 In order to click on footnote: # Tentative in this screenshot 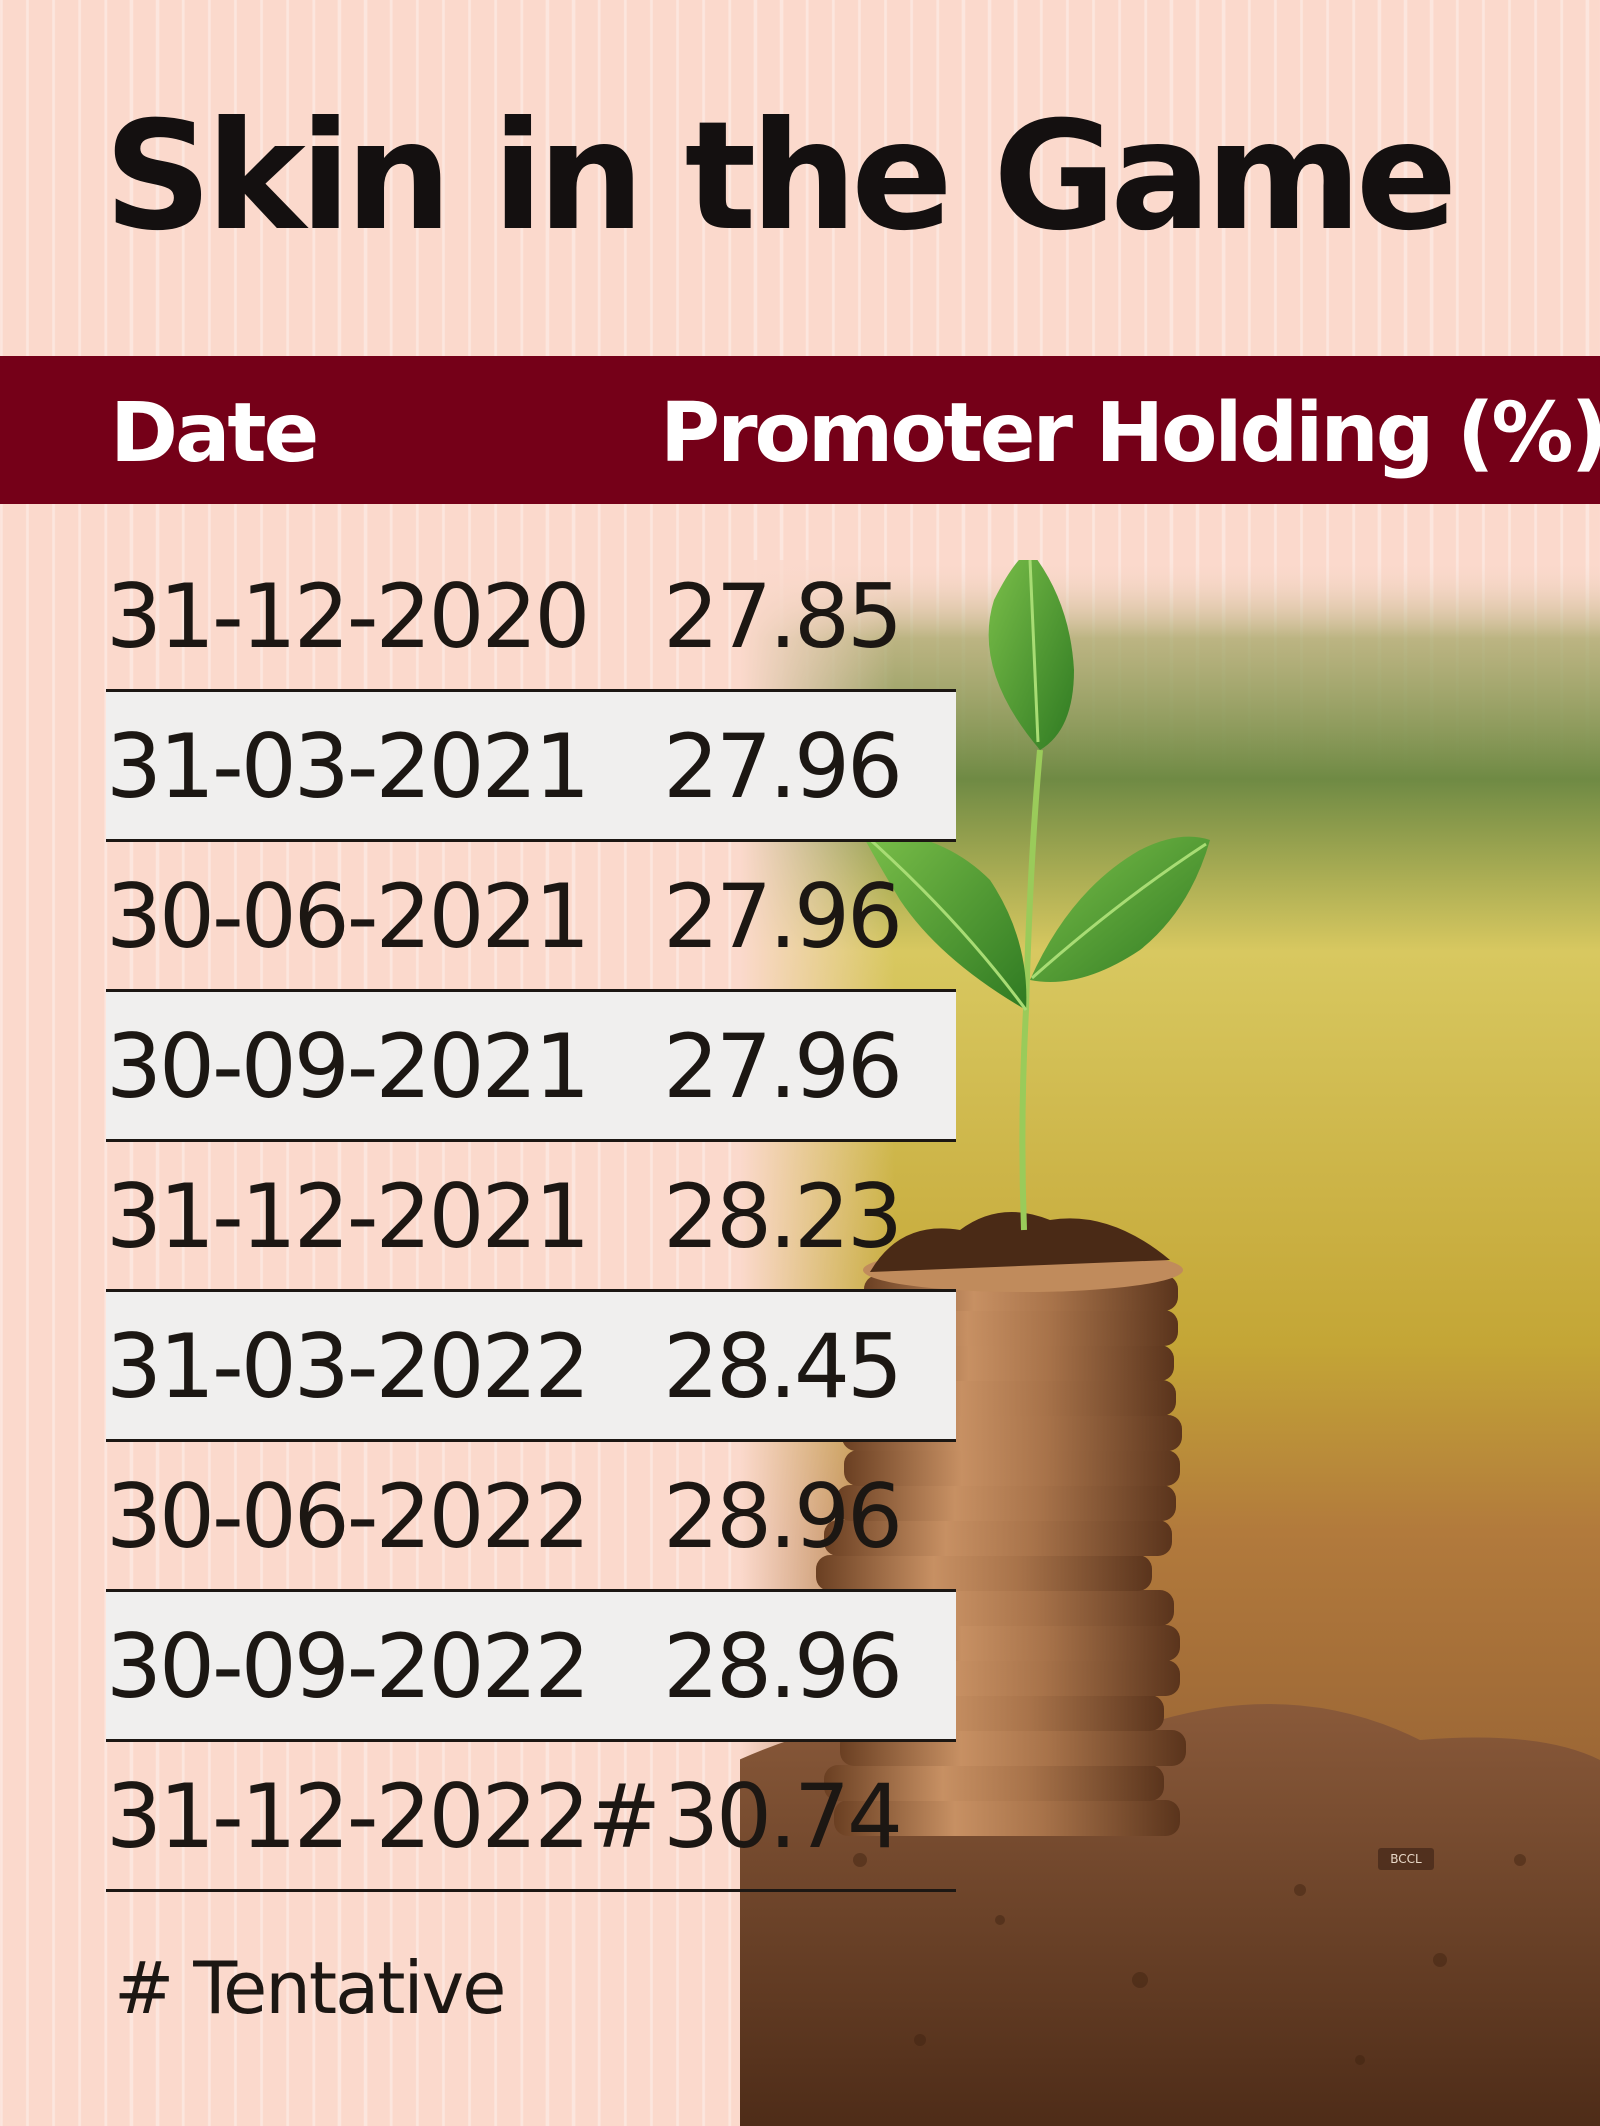, I will do `click(310, 1988)`.